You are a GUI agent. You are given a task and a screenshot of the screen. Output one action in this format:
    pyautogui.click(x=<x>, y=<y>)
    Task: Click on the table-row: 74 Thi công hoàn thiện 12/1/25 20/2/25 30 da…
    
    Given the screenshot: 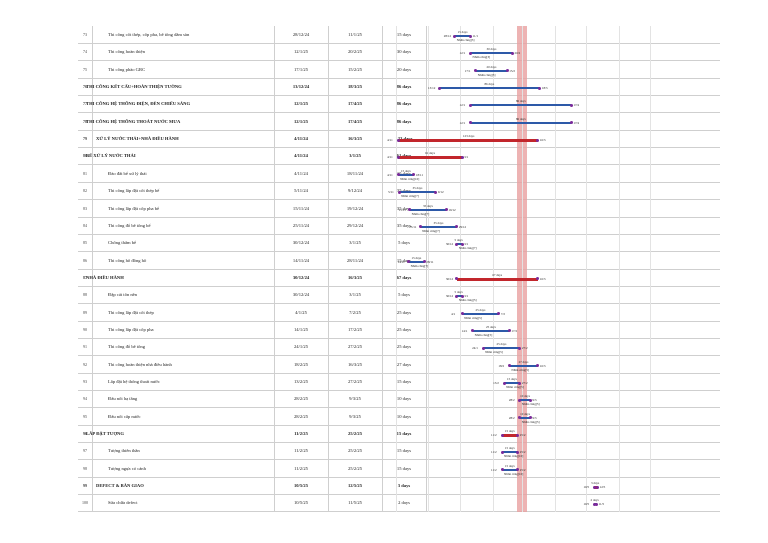 What is the action you would take?
    pyautogui.click(x=399, y=52)
    